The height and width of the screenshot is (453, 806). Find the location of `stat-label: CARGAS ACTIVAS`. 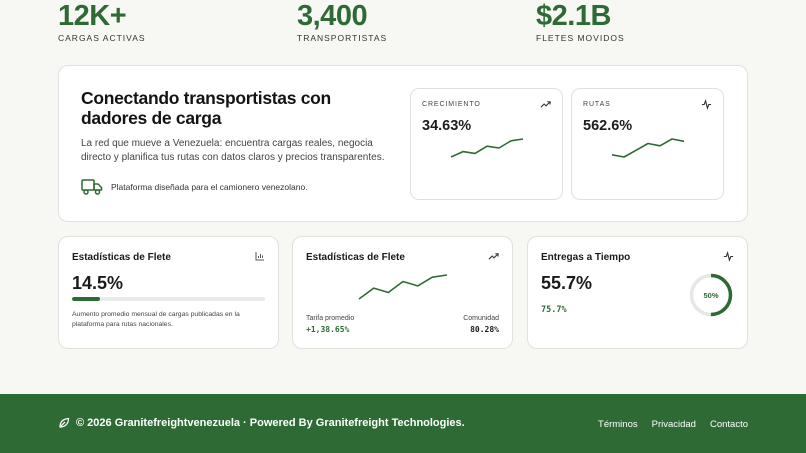

stat-label: CARGAS ACTIVAS is located at coordinates (102, 38).